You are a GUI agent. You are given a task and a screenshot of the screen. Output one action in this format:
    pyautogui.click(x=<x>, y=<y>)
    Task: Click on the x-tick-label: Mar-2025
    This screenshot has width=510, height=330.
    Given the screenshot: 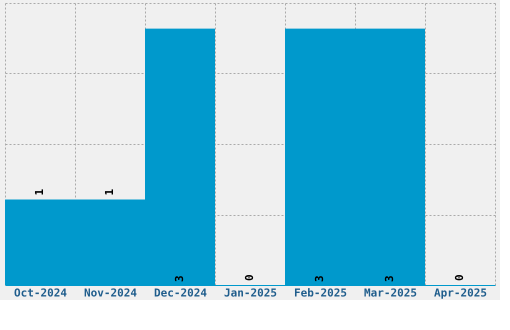 What is the action you would take?
    pyautogui.click(x=390, y=293)
    